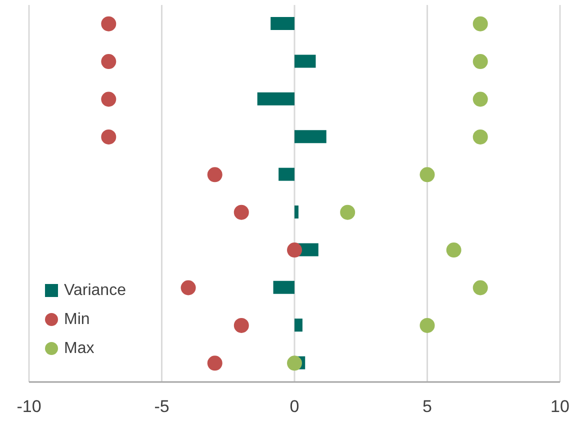 This screenshot has width=575, height=428. What do you see at coordinates (79, 349) in the screenshot?
I see `legend-label: Max` at bounding box center [79, 349].